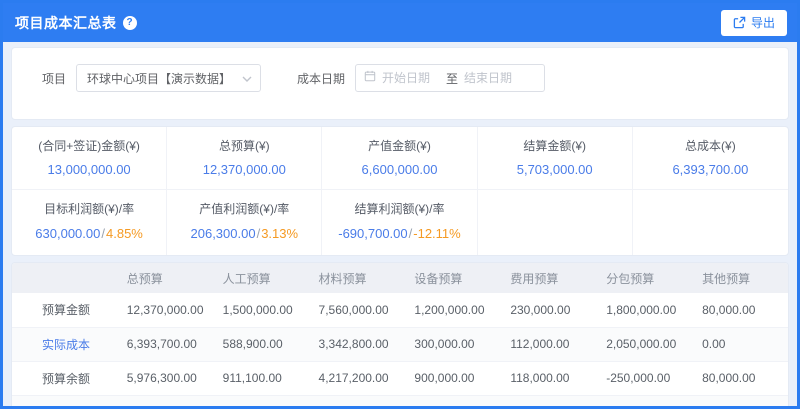 The height and width of the screenshot is (409, 800). Describe the element at coordinates (452, 400) in the screenshot. I see `table-cell: 25.00%` at that location.